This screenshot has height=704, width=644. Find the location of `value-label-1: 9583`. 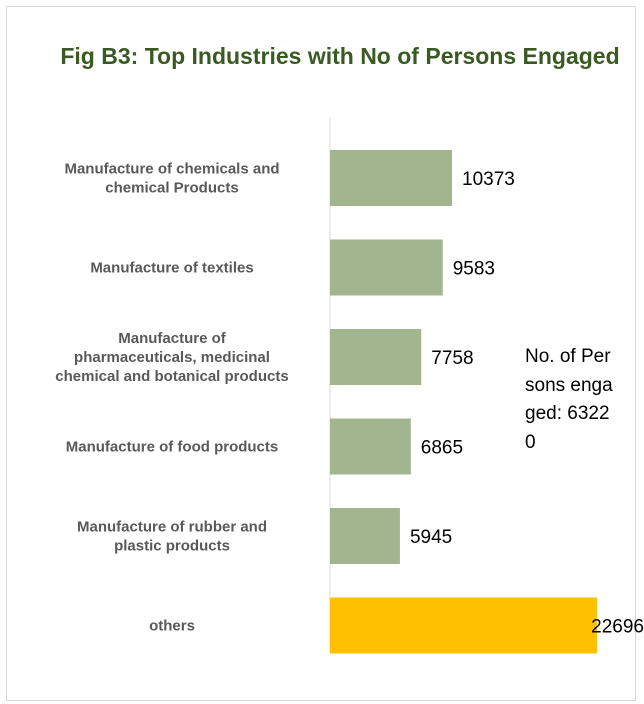

value-label-1: 9583 is located at coordinates (474, 269).